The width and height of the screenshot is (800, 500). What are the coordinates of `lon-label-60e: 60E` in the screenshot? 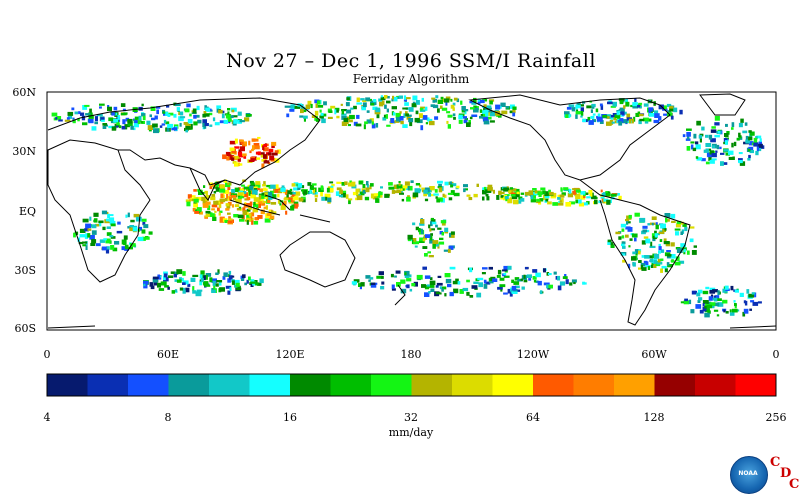 It's located at (168, 354).